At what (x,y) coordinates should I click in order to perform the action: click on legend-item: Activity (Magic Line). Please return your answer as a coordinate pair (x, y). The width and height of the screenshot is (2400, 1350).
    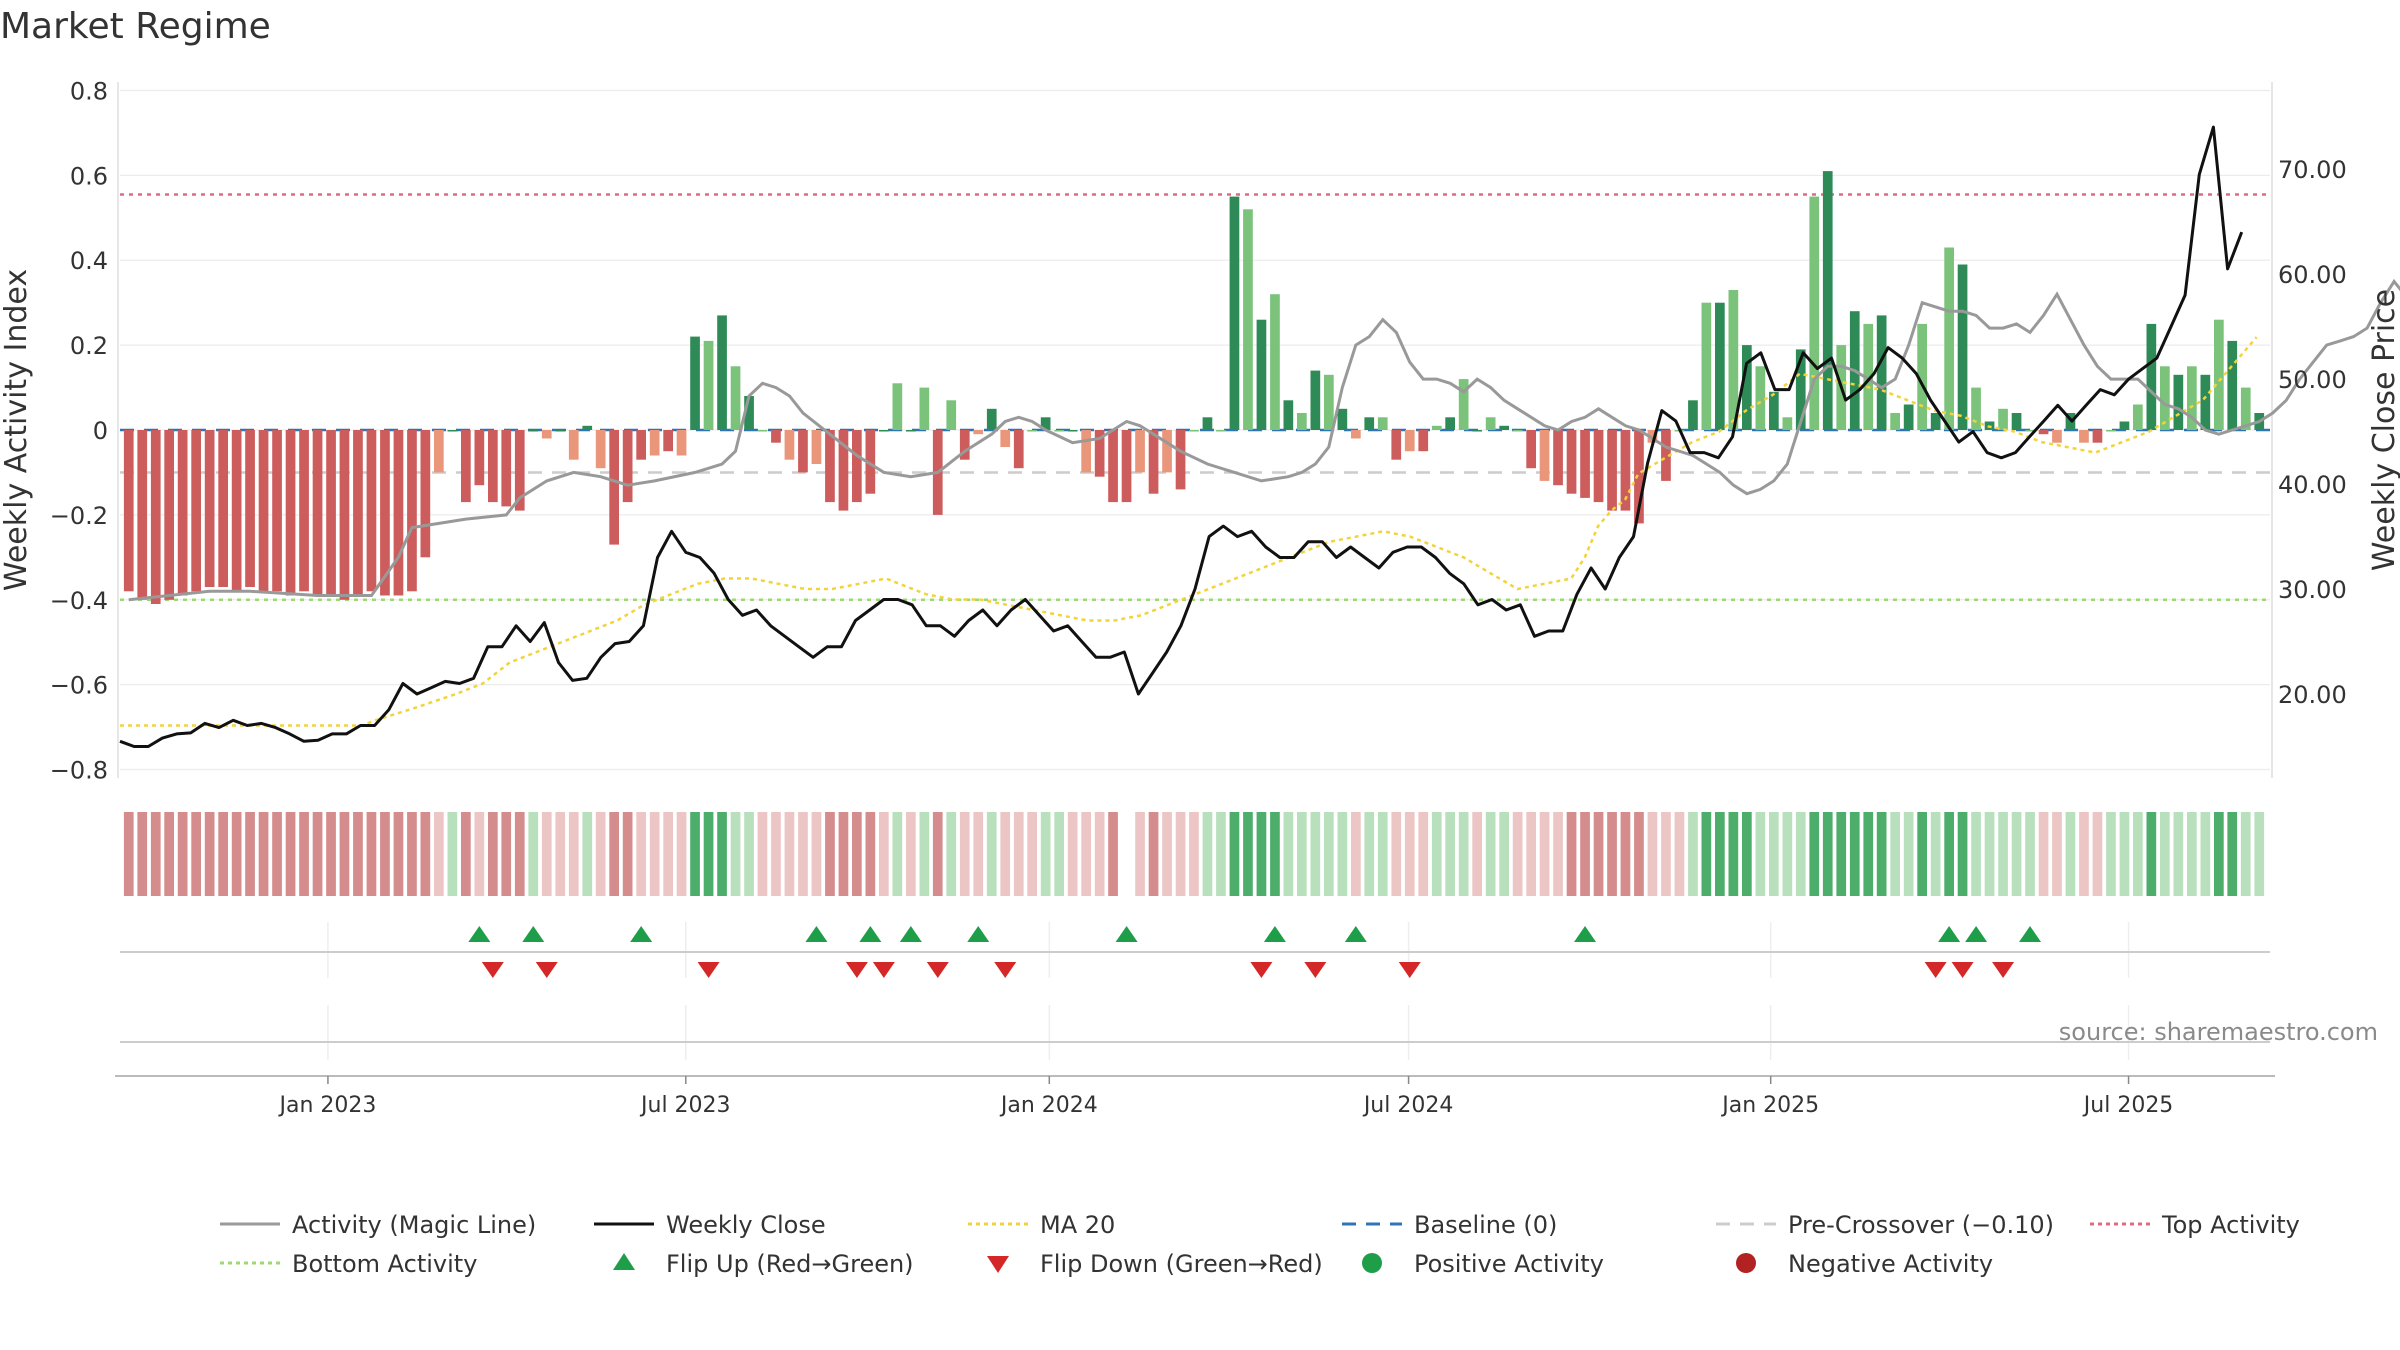
    Looking at the image, I should click on (378, 1225).